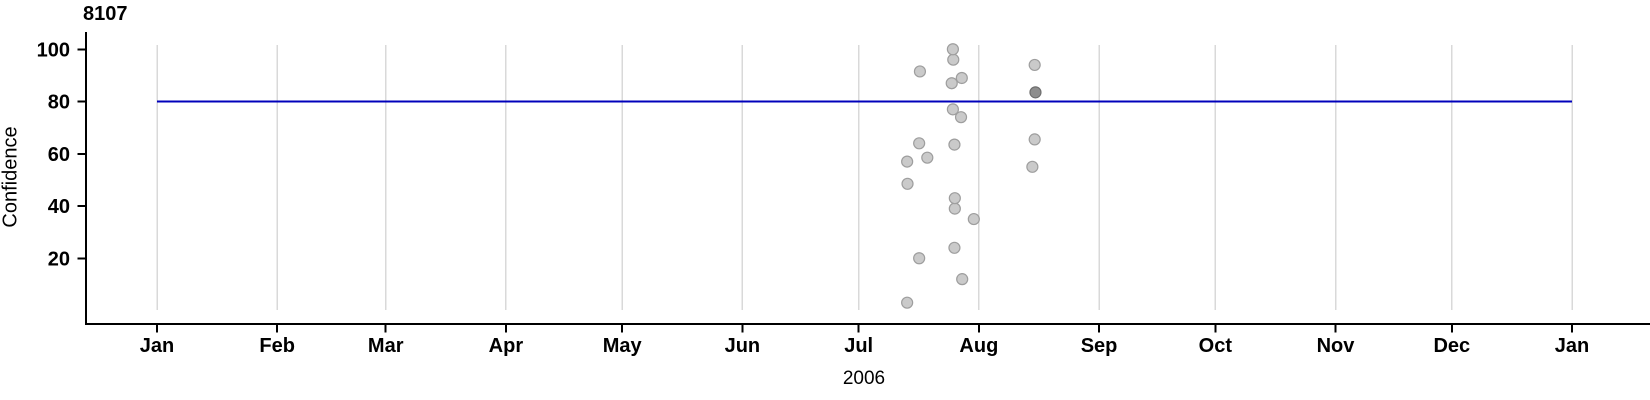 This screenshot has height=400, width=1650. Describe the element at coordinates (864, 378) in the screenshot. I see `x-axis-label: 2006` at that location.